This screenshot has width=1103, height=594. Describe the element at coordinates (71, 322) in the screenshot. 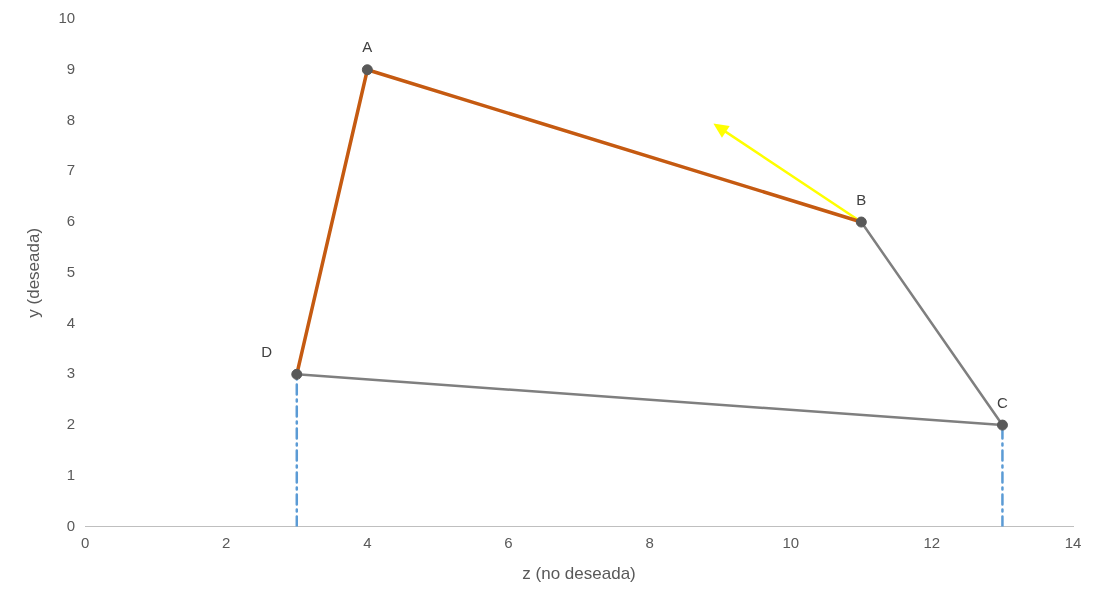

I see `y-tick-label: 4` at that location.